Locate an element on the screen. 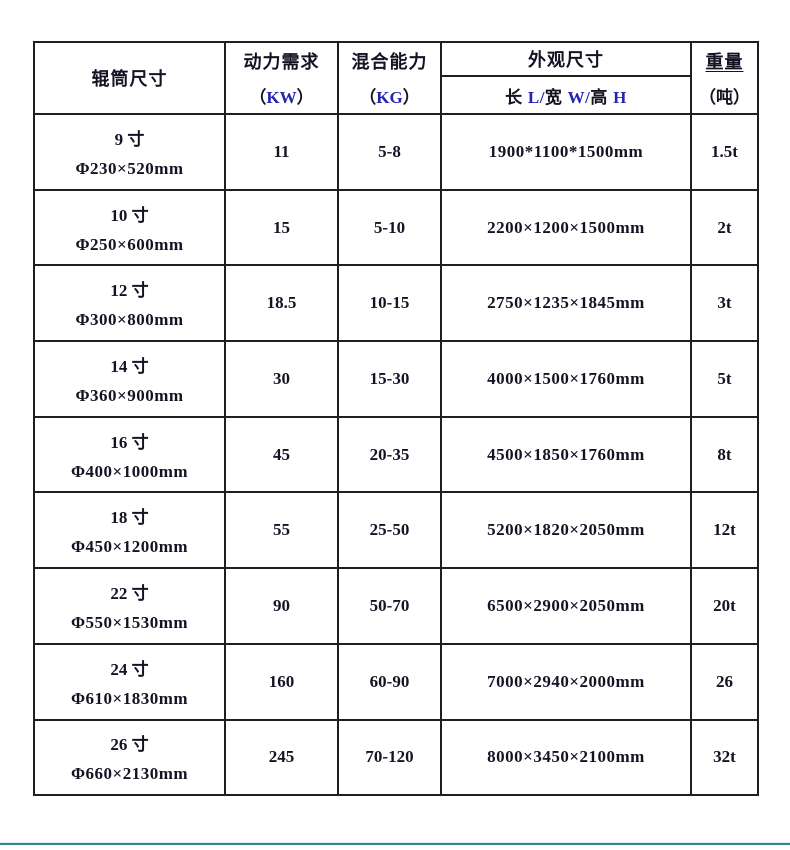  cell-weight-tons: 20t is located at coordinates (724, 606).